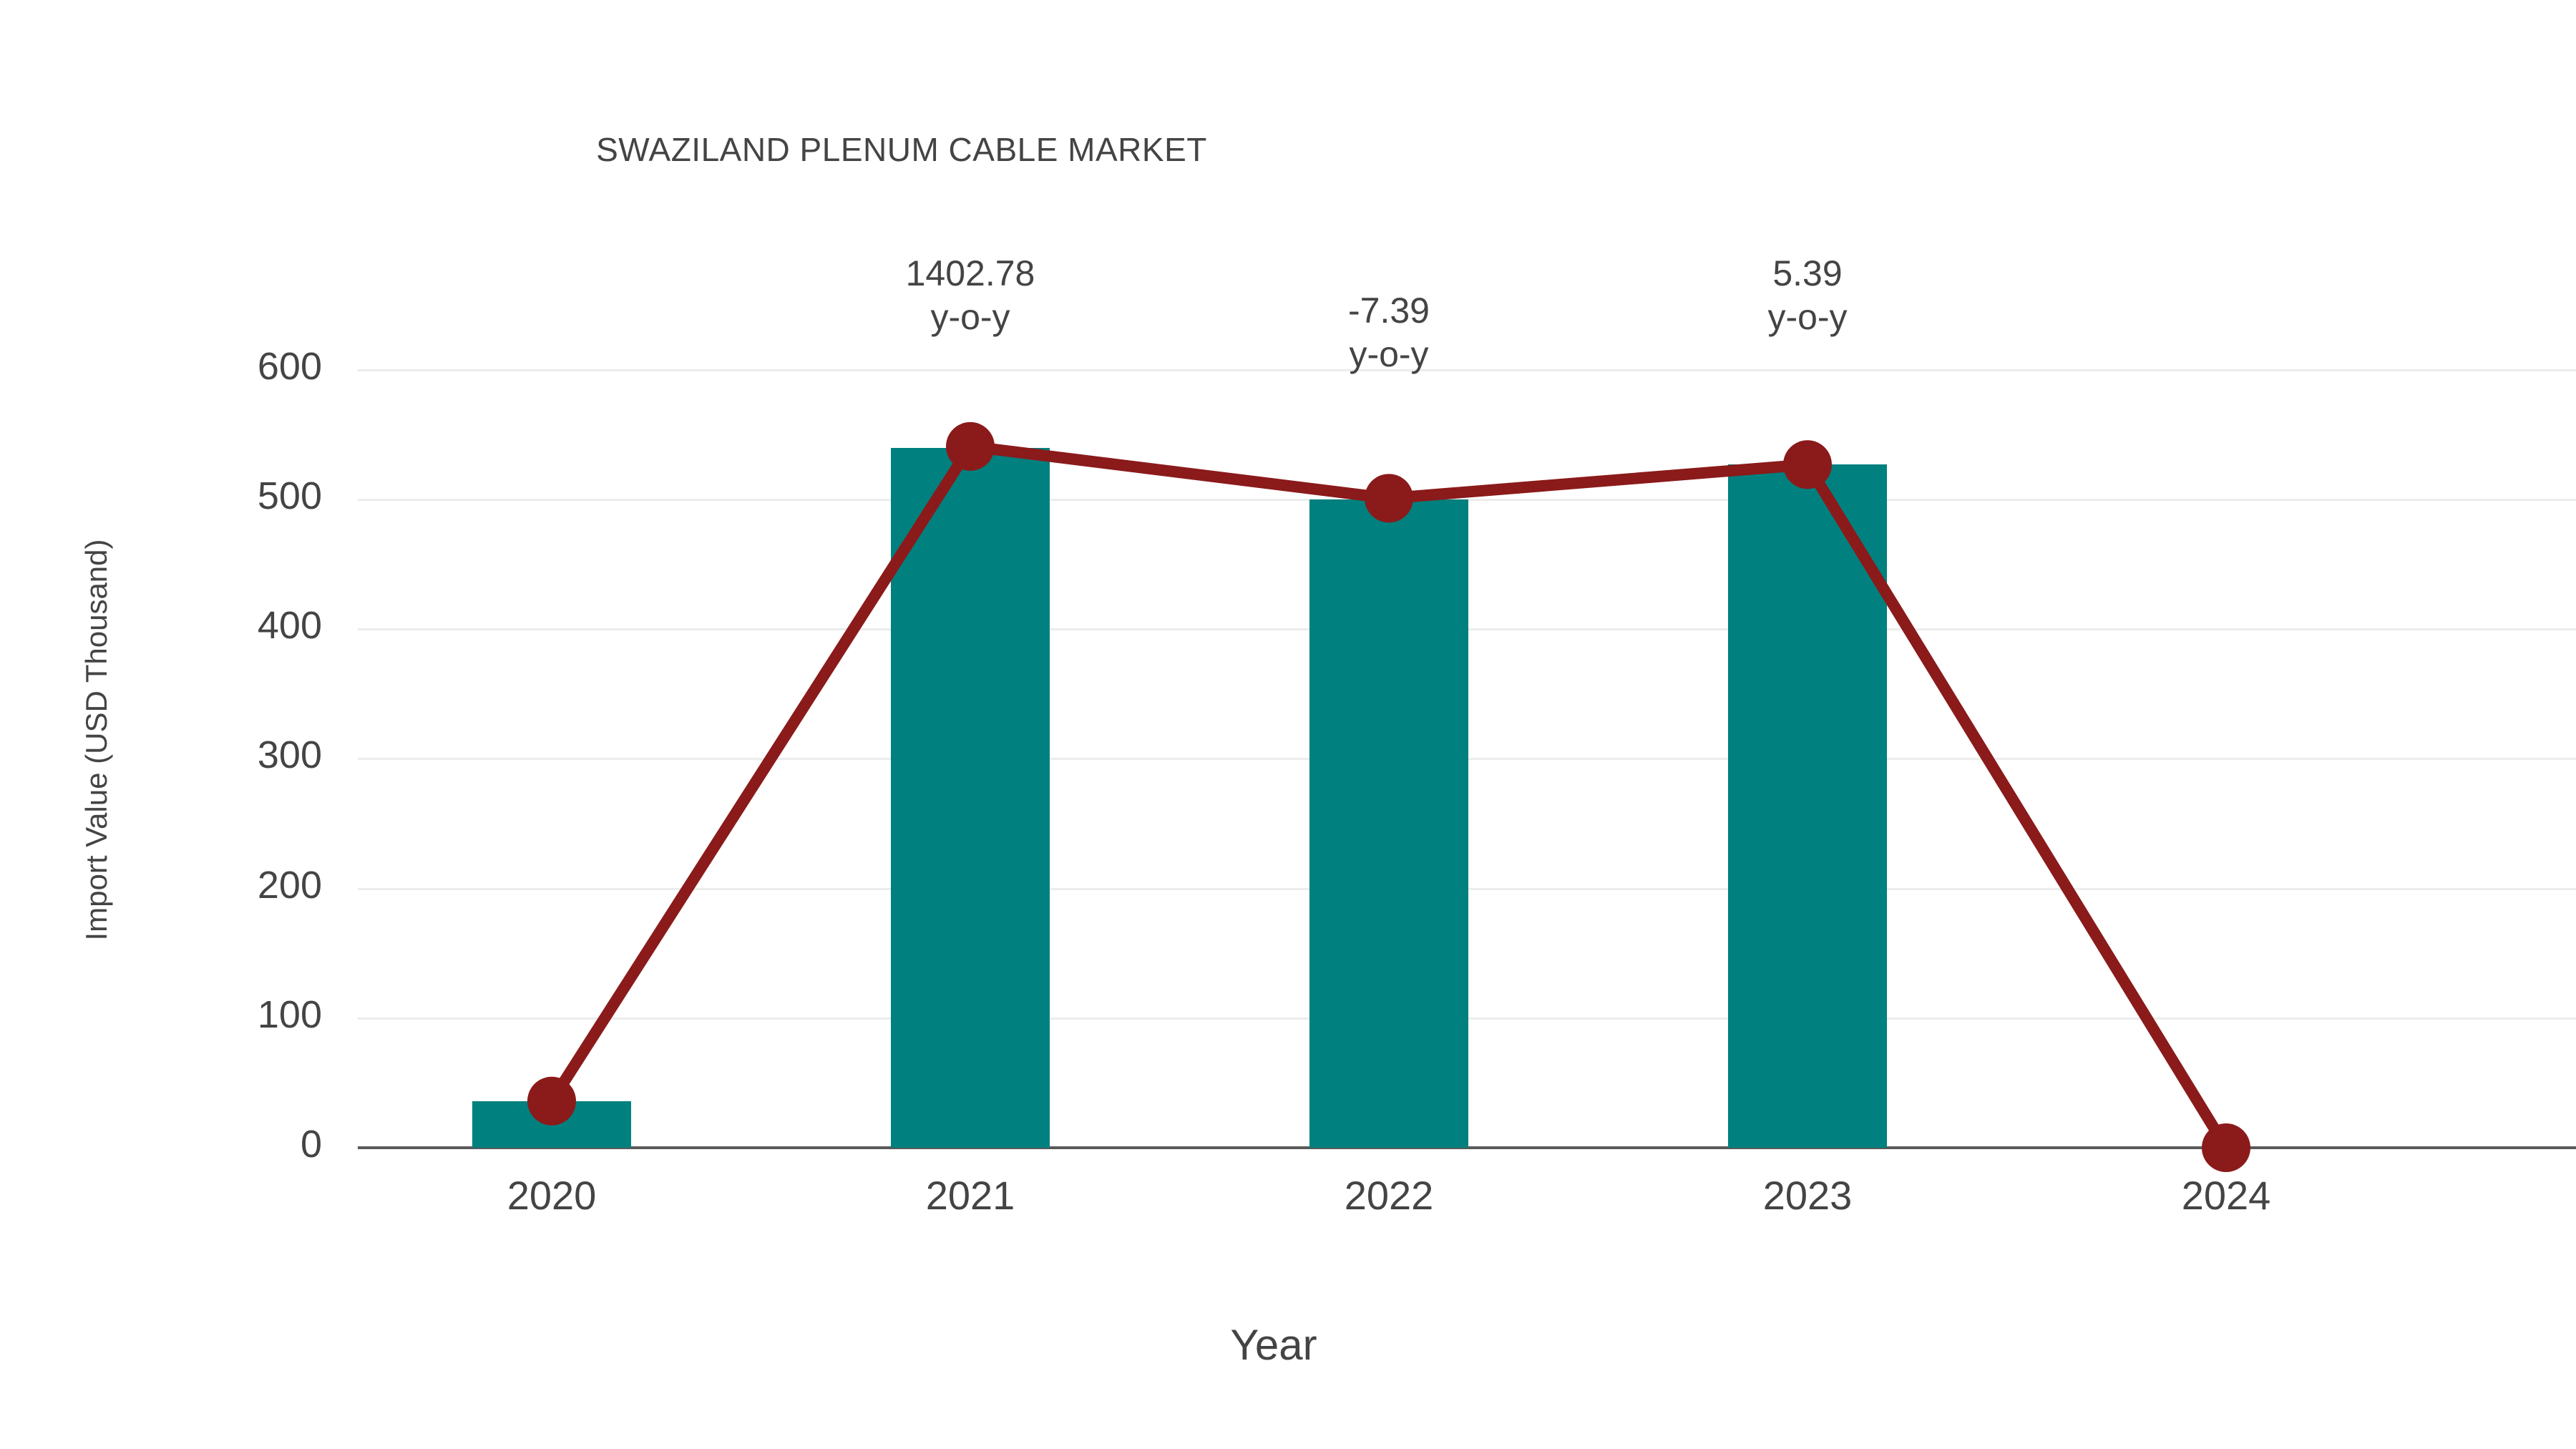  What do you see at coordinates (289, 1014) in the screenshot?
I see `y-axis-tick-label: 100` at bounding box center [289, 1014].